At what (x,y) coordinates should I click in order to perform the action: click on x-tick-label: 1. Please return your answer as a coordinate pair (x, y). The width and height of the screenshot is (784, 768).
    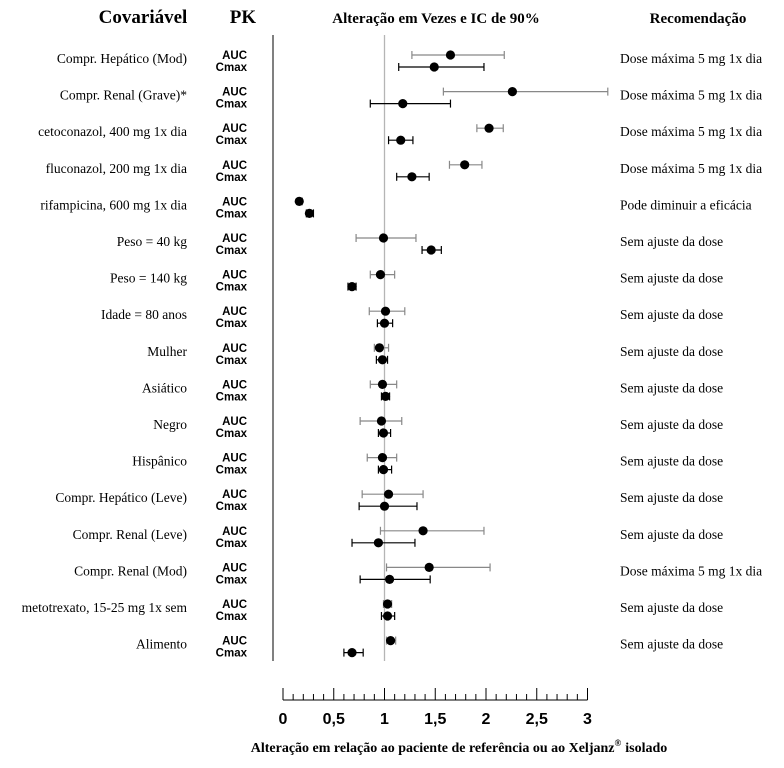
    Looking at the image, I should click on (384, 719).